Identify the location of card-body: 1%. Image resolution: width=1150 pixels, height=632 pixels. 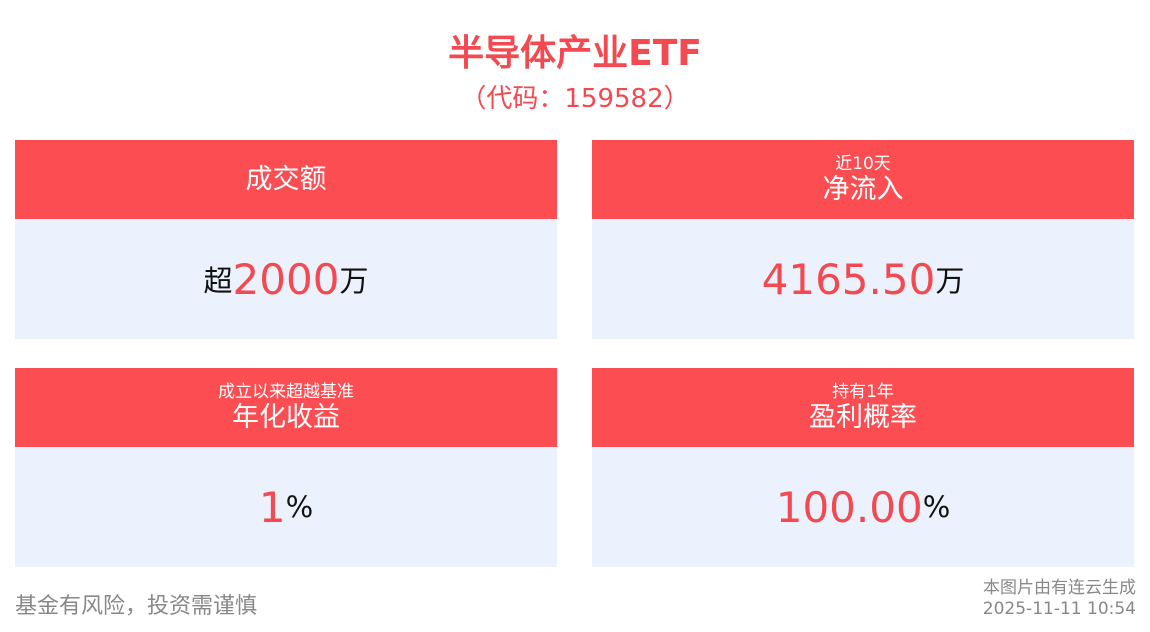
(286, 507).